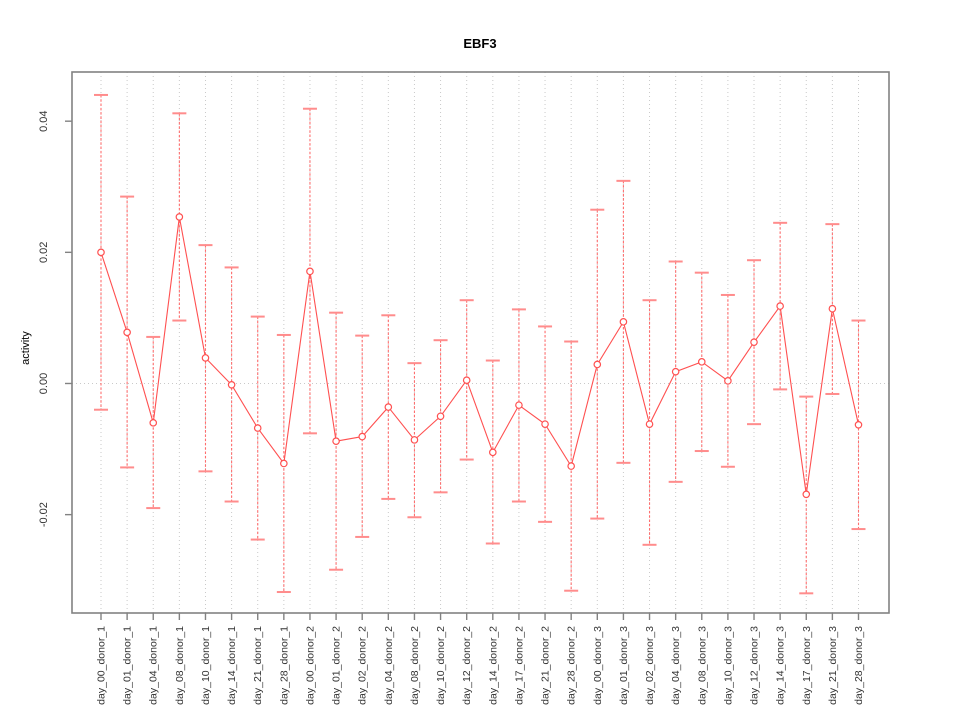 The height and width of the screenshot is (720, 960). Describe the element at coordinates (415, 665) in the screenshot. I see `x-tick-label: day_08_donor_2` at that location.